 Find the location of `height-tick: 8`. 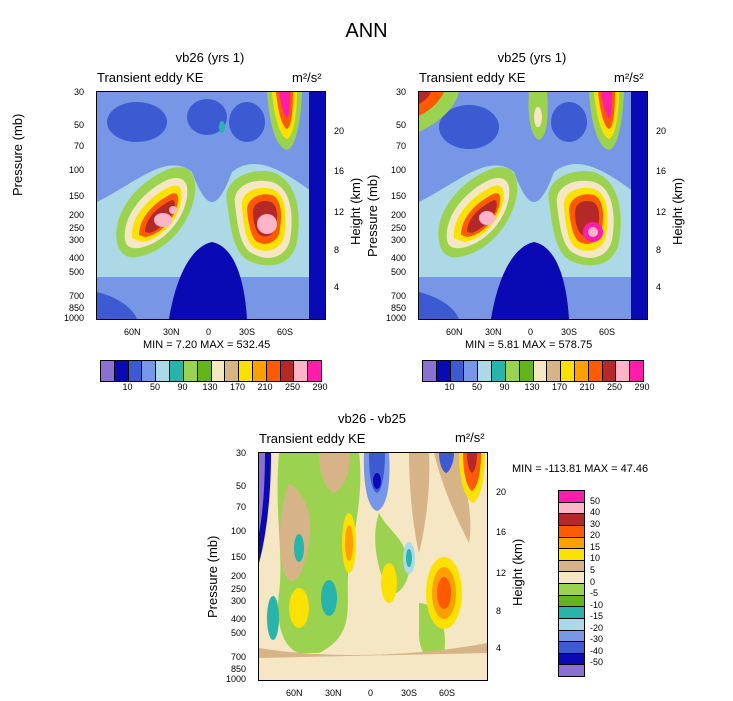

height-tick: 8 is located at coordinates (659, 250).